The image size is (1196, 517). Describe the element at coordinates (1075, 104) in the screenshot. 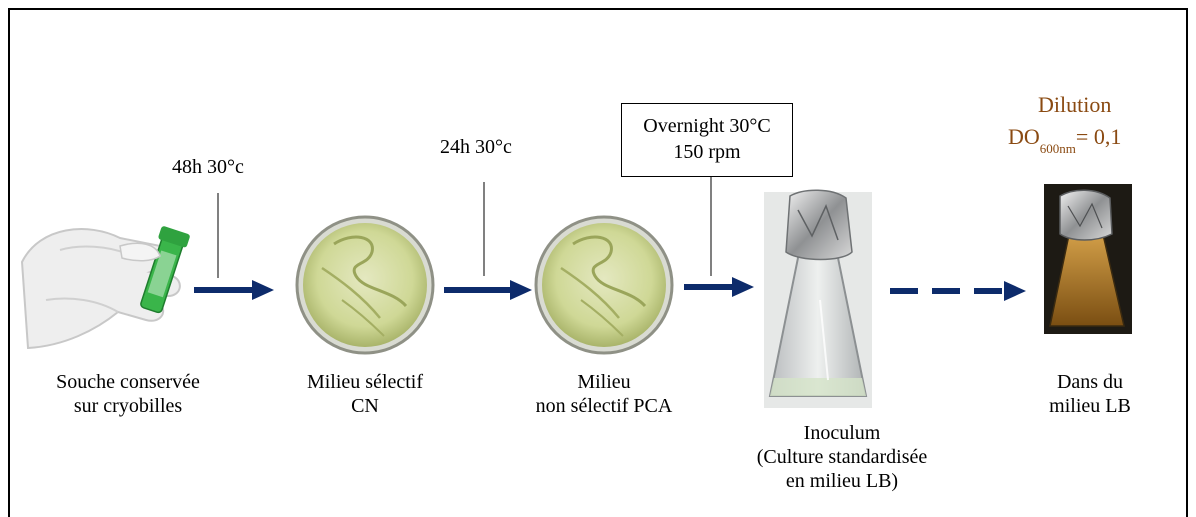

I see `dilution-title: Dilution` at that location.